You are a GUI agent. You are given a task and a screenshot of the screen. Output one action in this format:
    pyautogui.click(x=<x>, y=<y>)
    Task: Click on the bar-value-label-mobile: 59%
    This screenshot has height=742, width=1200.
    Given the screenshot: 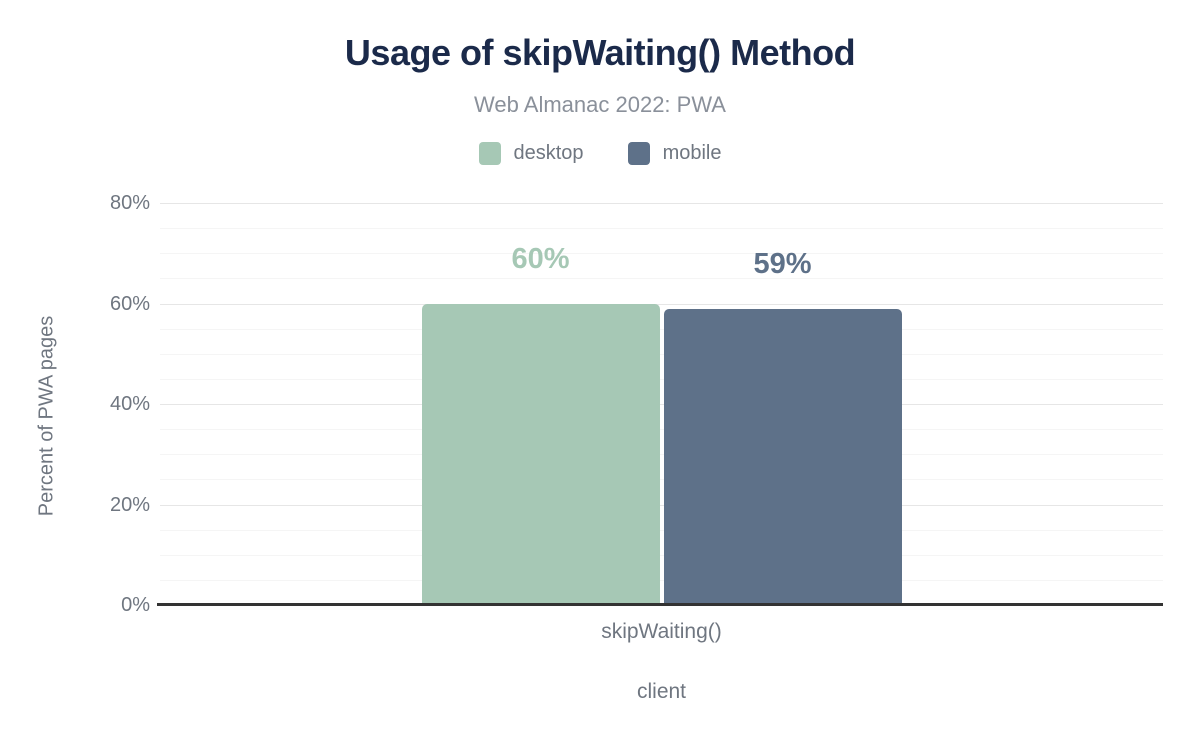 What is the action you would take?
    pyautogui.click(x=782, y=263)
    